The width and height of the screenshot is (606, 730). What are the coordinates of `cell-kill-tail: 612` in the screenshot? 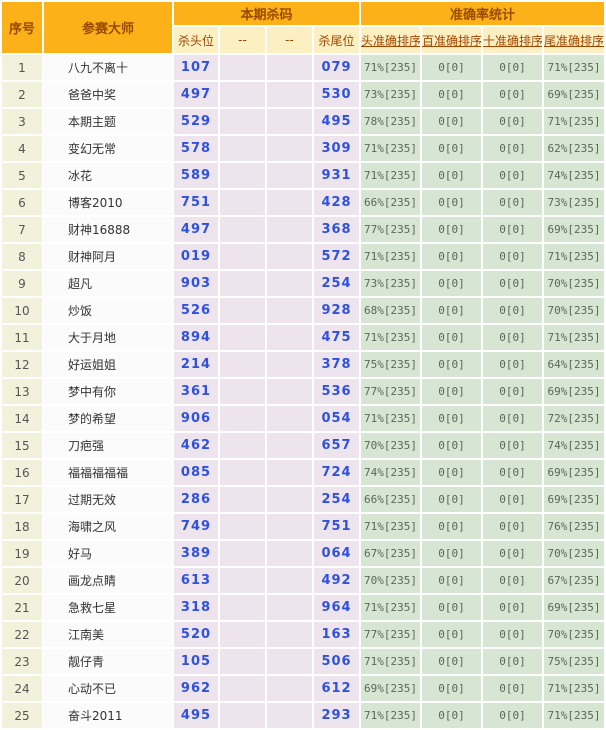 It's located at (337, 688).